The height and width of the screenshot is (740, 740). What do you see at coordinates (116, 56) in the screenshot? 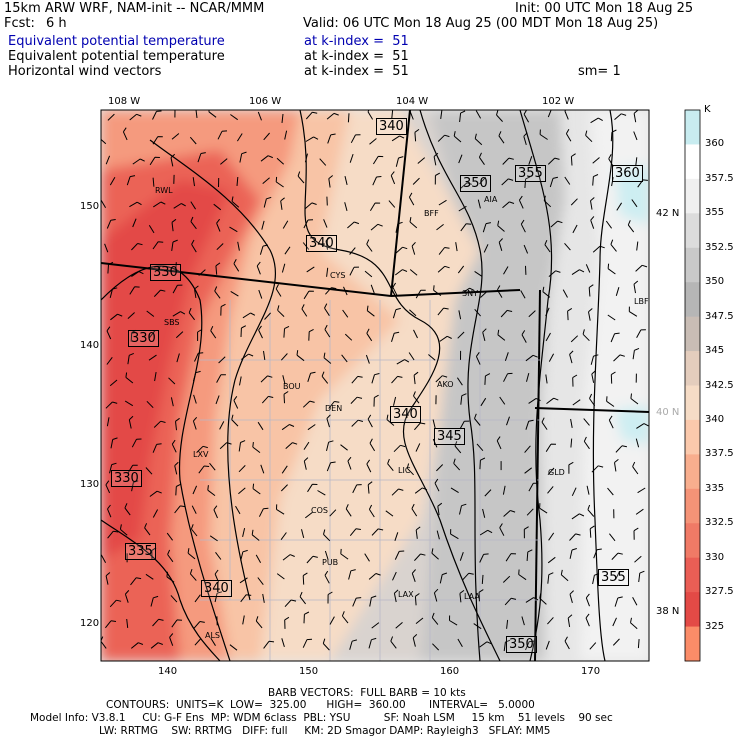
I see `field-name-contour: Equivalent potential temperature` at bounding box center [116, 56].